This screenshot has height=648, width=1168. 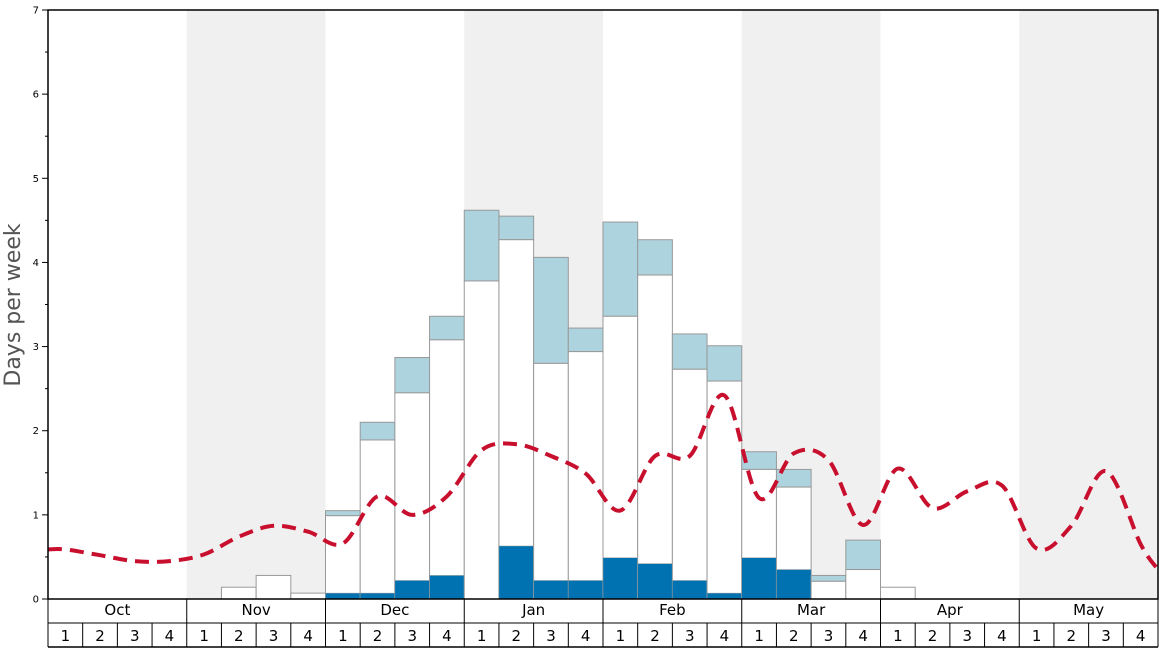 I want to click on y-tick-label: 7, so click(x=36, y=11).